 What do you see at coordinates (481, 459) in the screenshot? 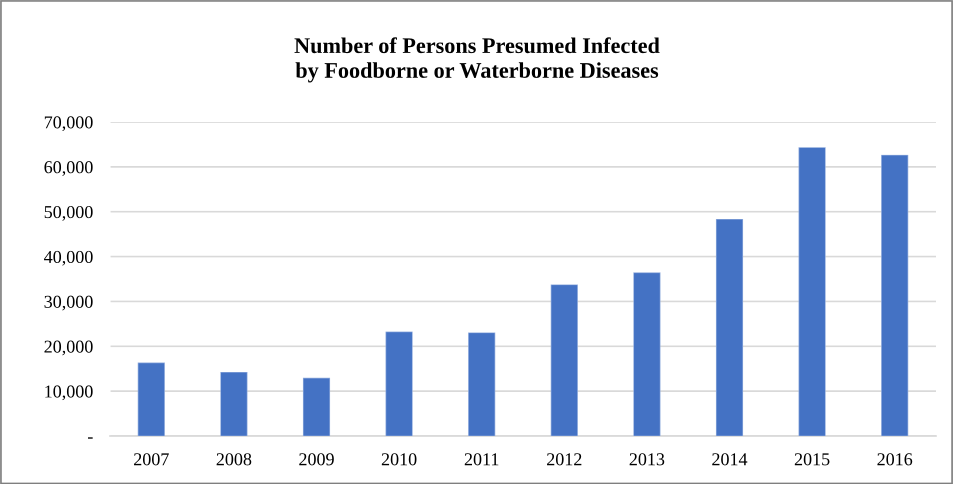
I see `x-tick-label: 2011` at bounding box center [481, 459].